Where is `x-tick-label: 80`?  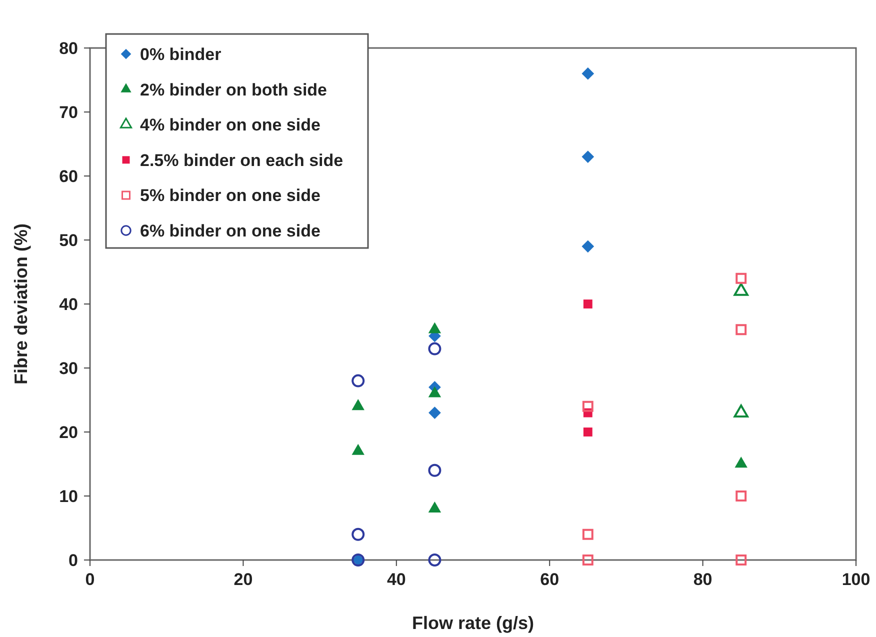 x-tick-label: 80 is located at coordinates (702, 579).